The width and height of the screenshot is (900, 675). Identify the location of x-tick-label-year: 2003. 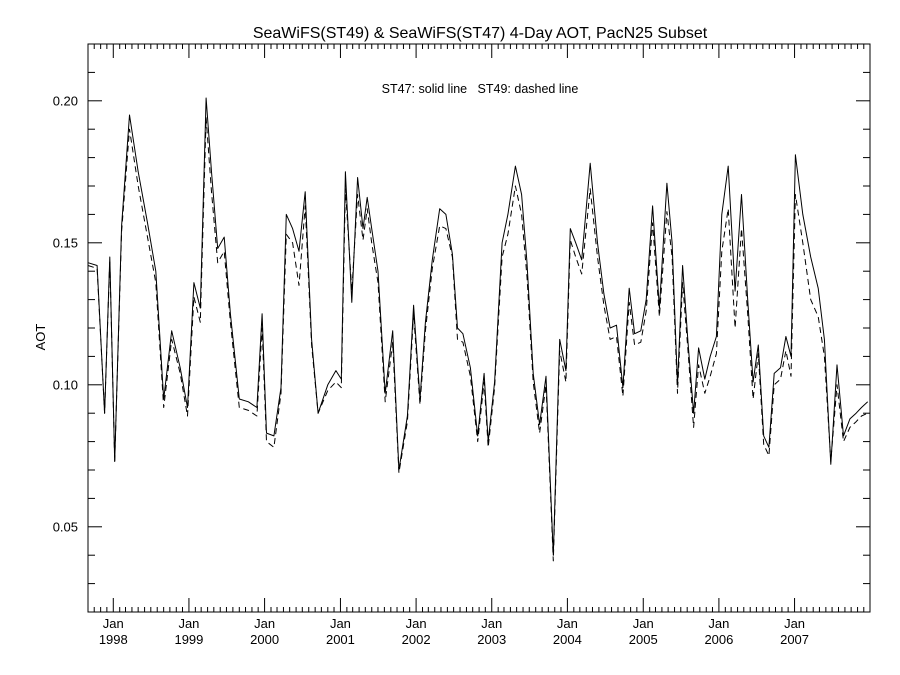
(491, 639).